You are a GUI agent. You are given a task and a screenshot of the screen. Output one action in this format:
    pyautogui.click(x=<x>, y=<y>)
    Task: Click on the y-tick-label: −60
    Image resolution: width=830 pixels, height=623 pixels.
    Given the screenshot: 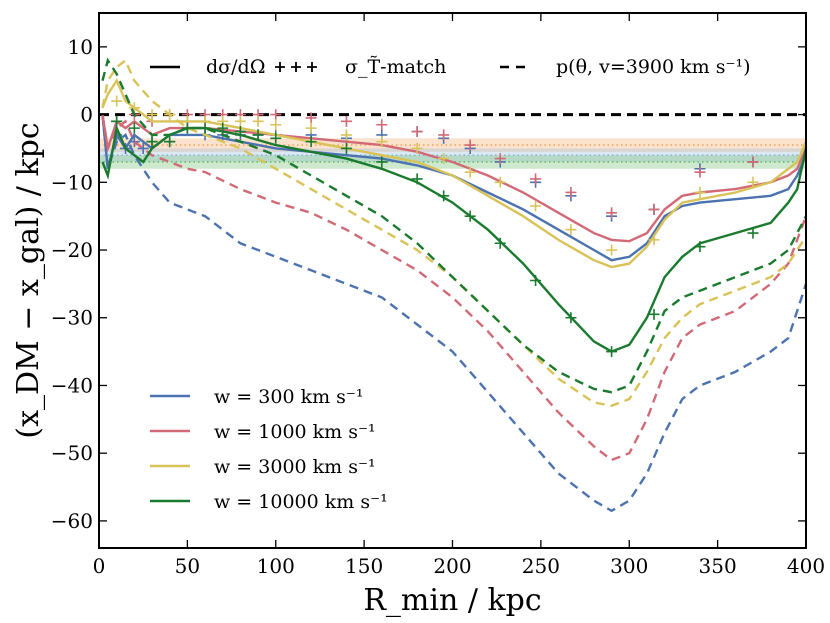 What is the action you would take?
    pyautogui.click(x=72, y=521)
    